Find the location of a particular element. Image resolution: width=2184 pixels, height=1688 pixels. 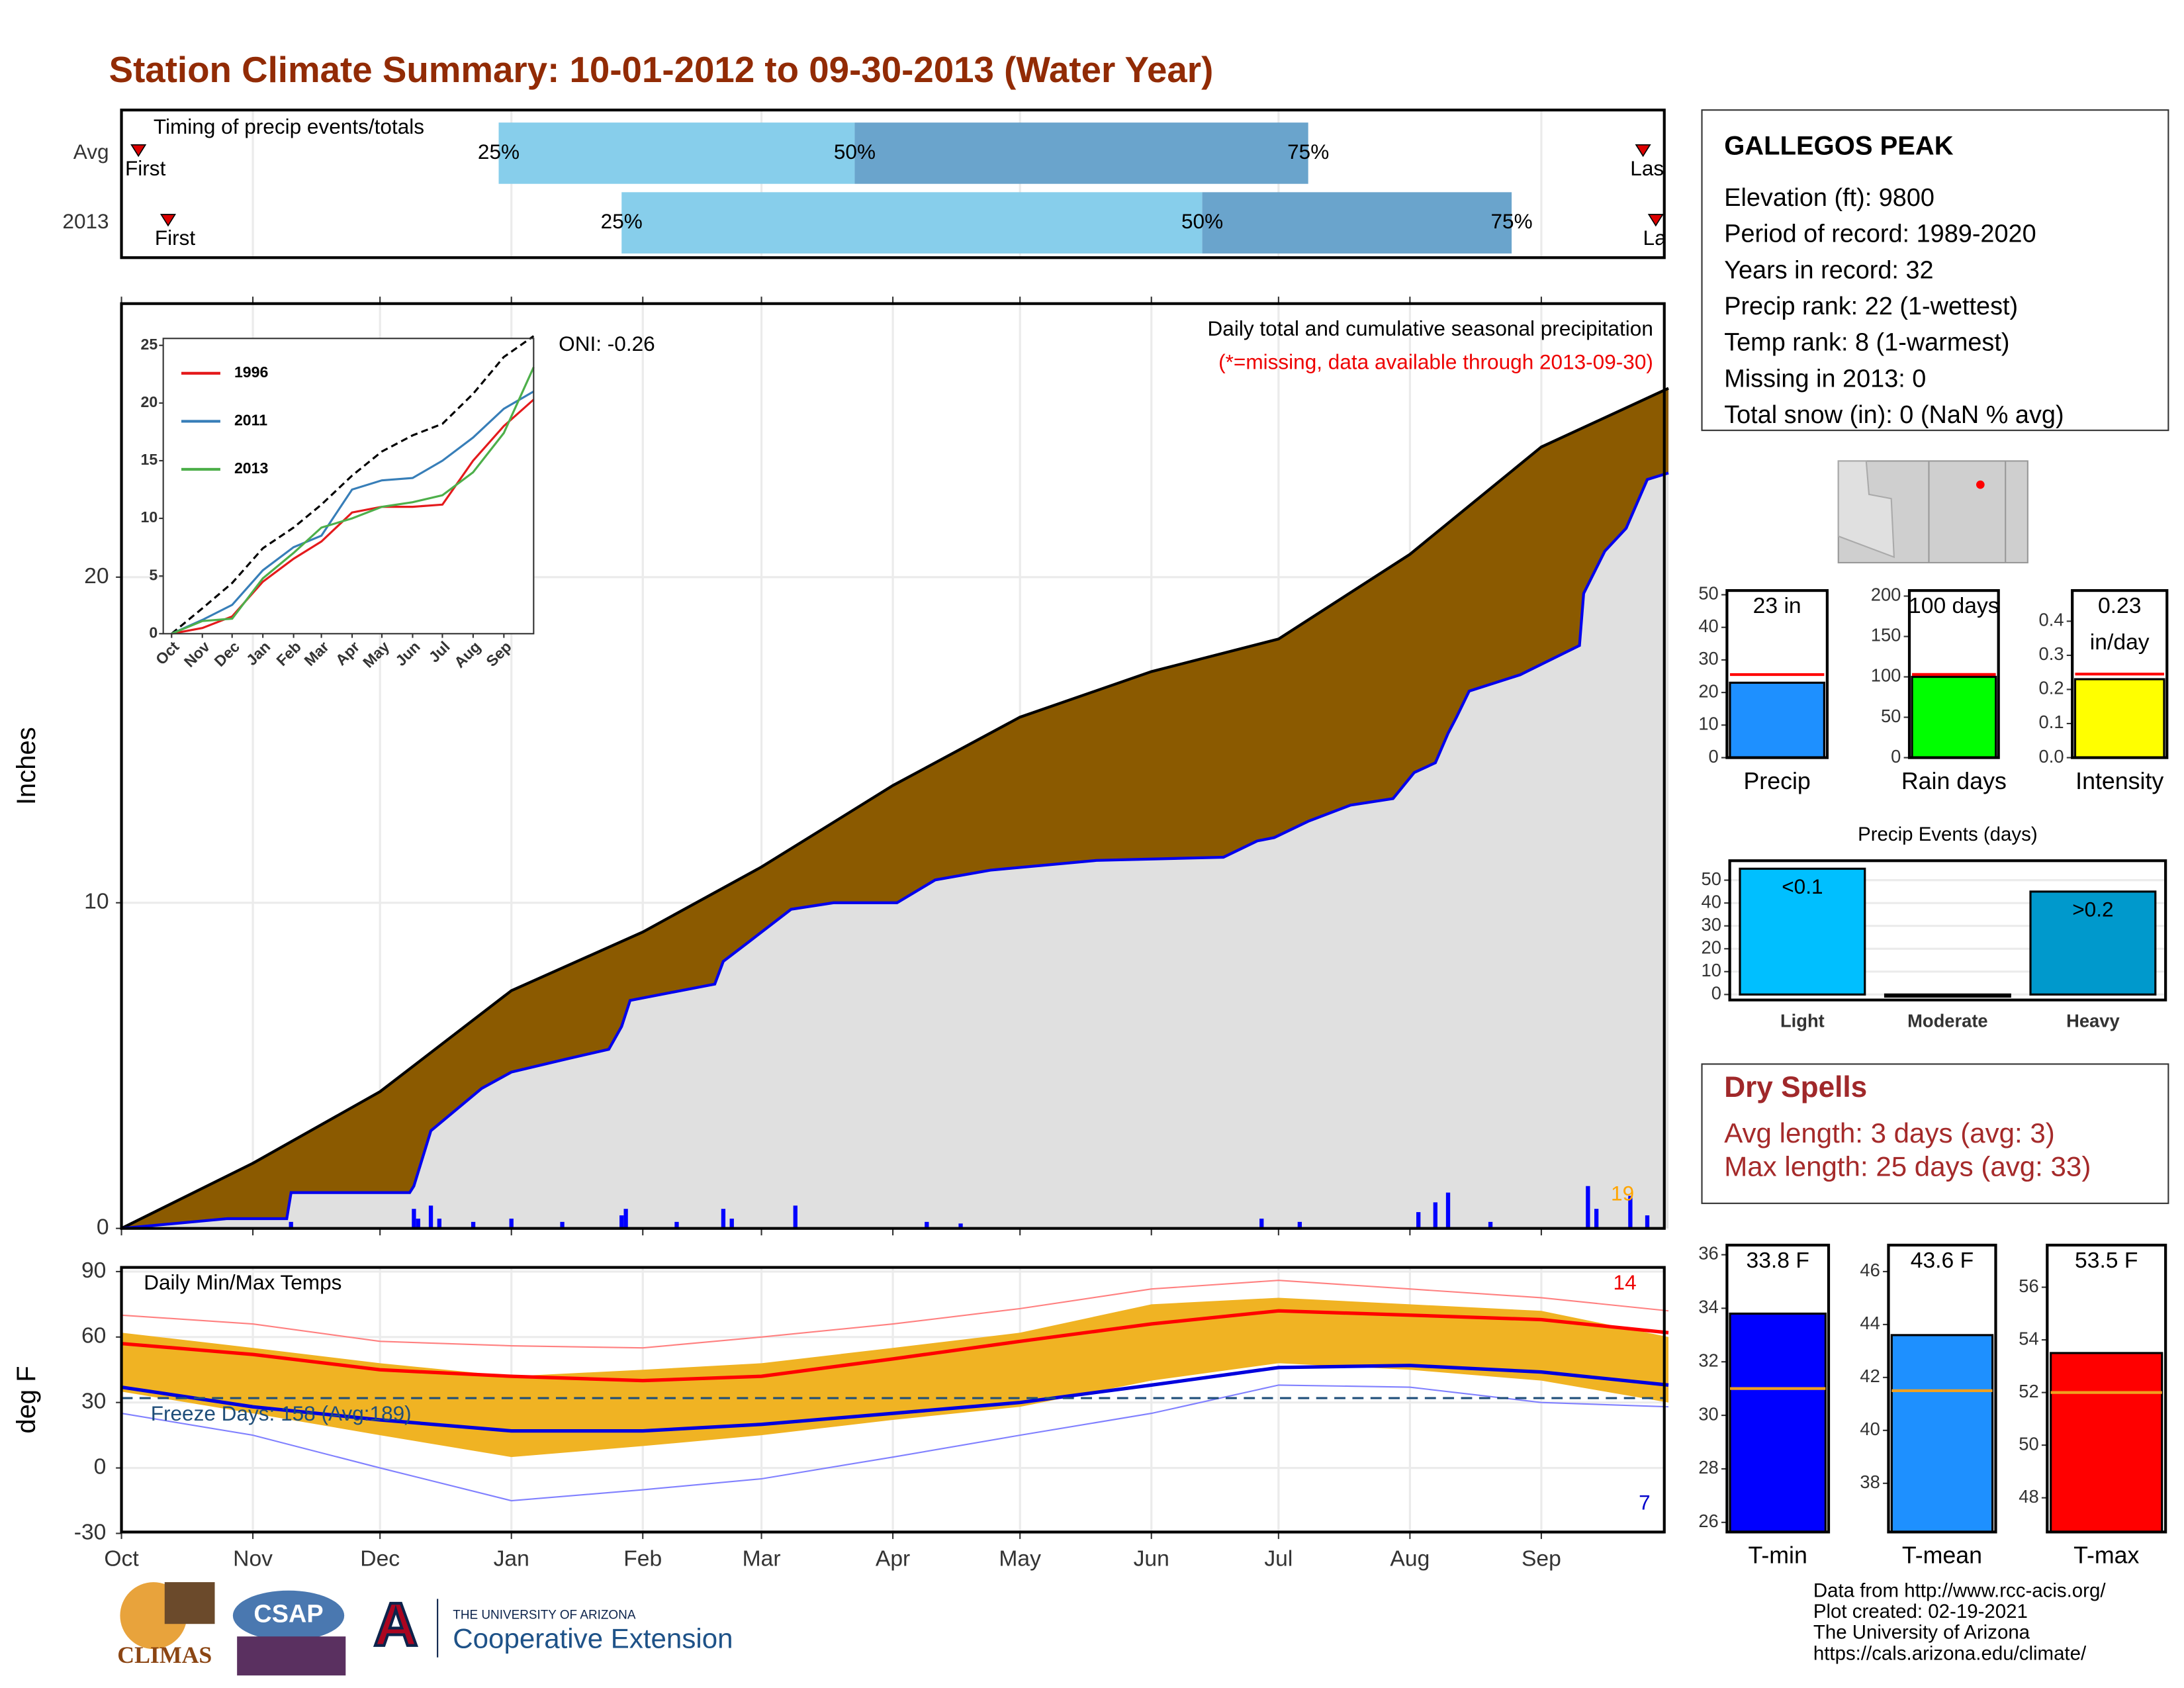

station-line: Total snow (in): 0 (NaN % avg) is located at coordinates (1894, 415).